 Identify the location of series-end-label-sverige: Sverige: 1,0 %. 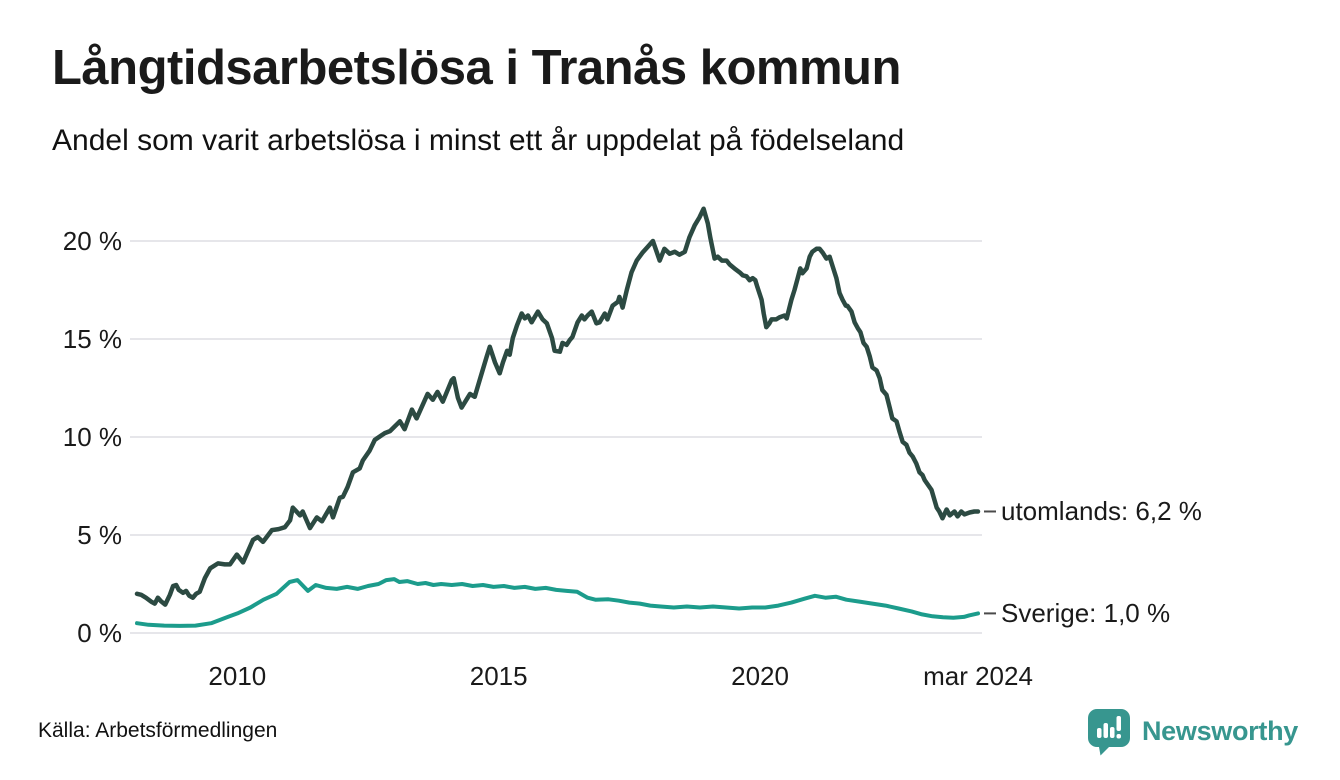
(1086, 613).